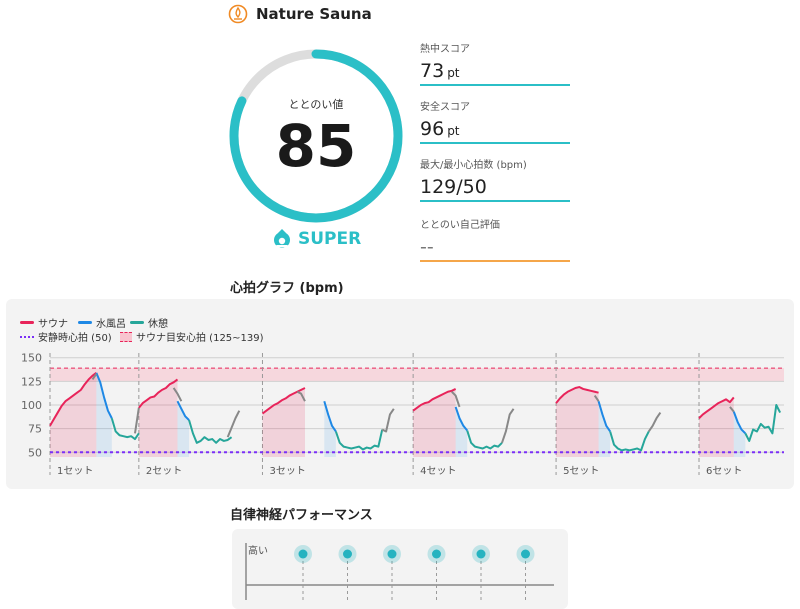  I want to click on legend-label: 安静時心拍 (50), so click(75, 338).